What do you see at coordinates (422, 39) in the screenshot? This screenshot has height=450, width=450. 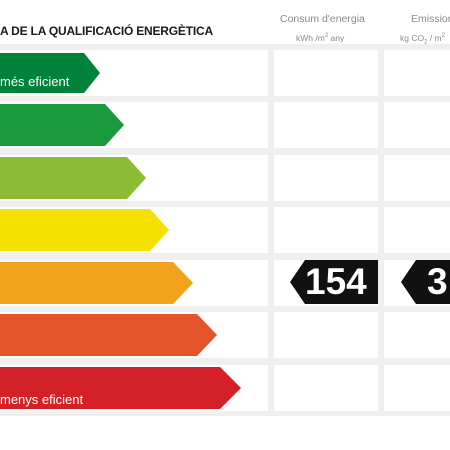 I see `emissions-unit: kg CO2 / m2` at bounding box center [422, 39].